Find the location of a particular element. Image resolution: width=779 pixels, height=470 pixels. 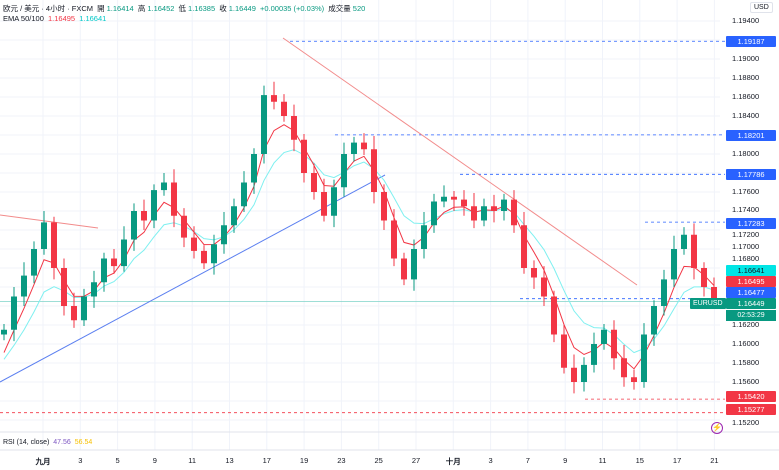

date-label: 25 is located at coordinates (378, 460).